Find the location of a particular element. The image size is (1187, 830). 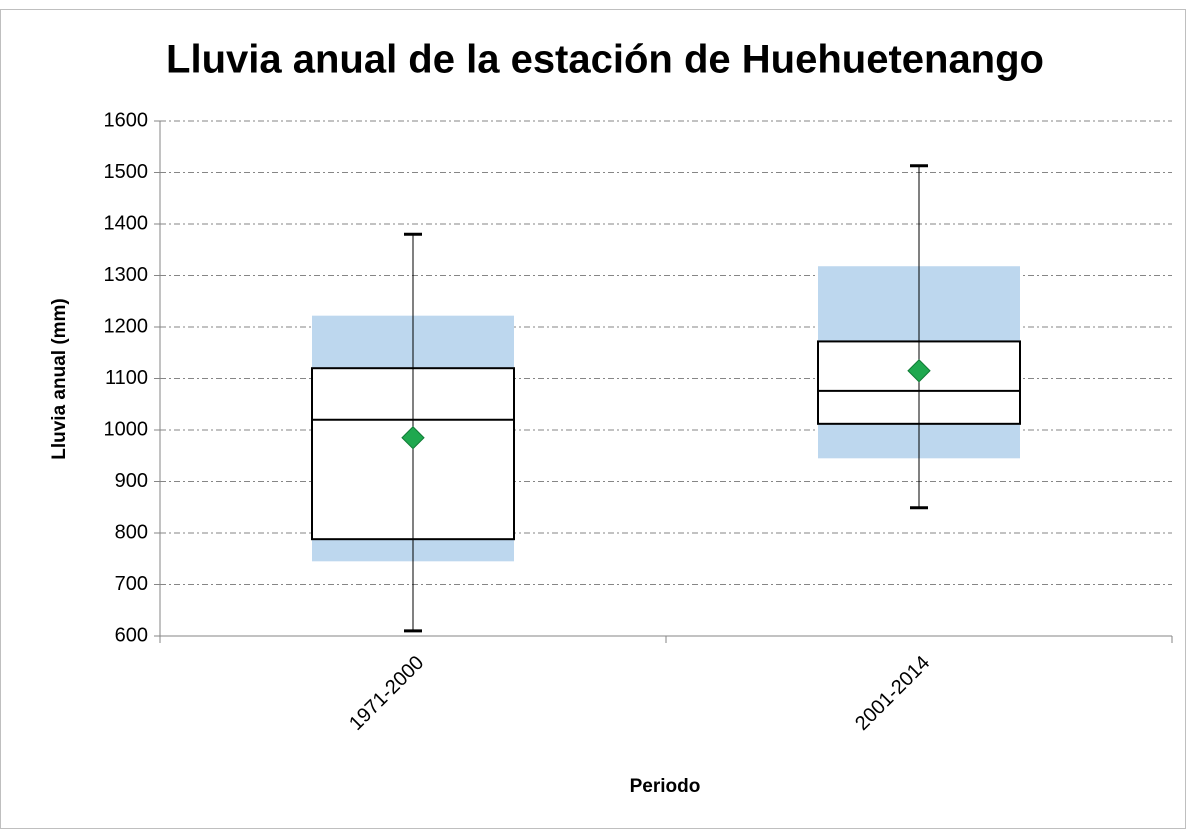

y-tick-label: 600 is located at coordinates (131, 635).